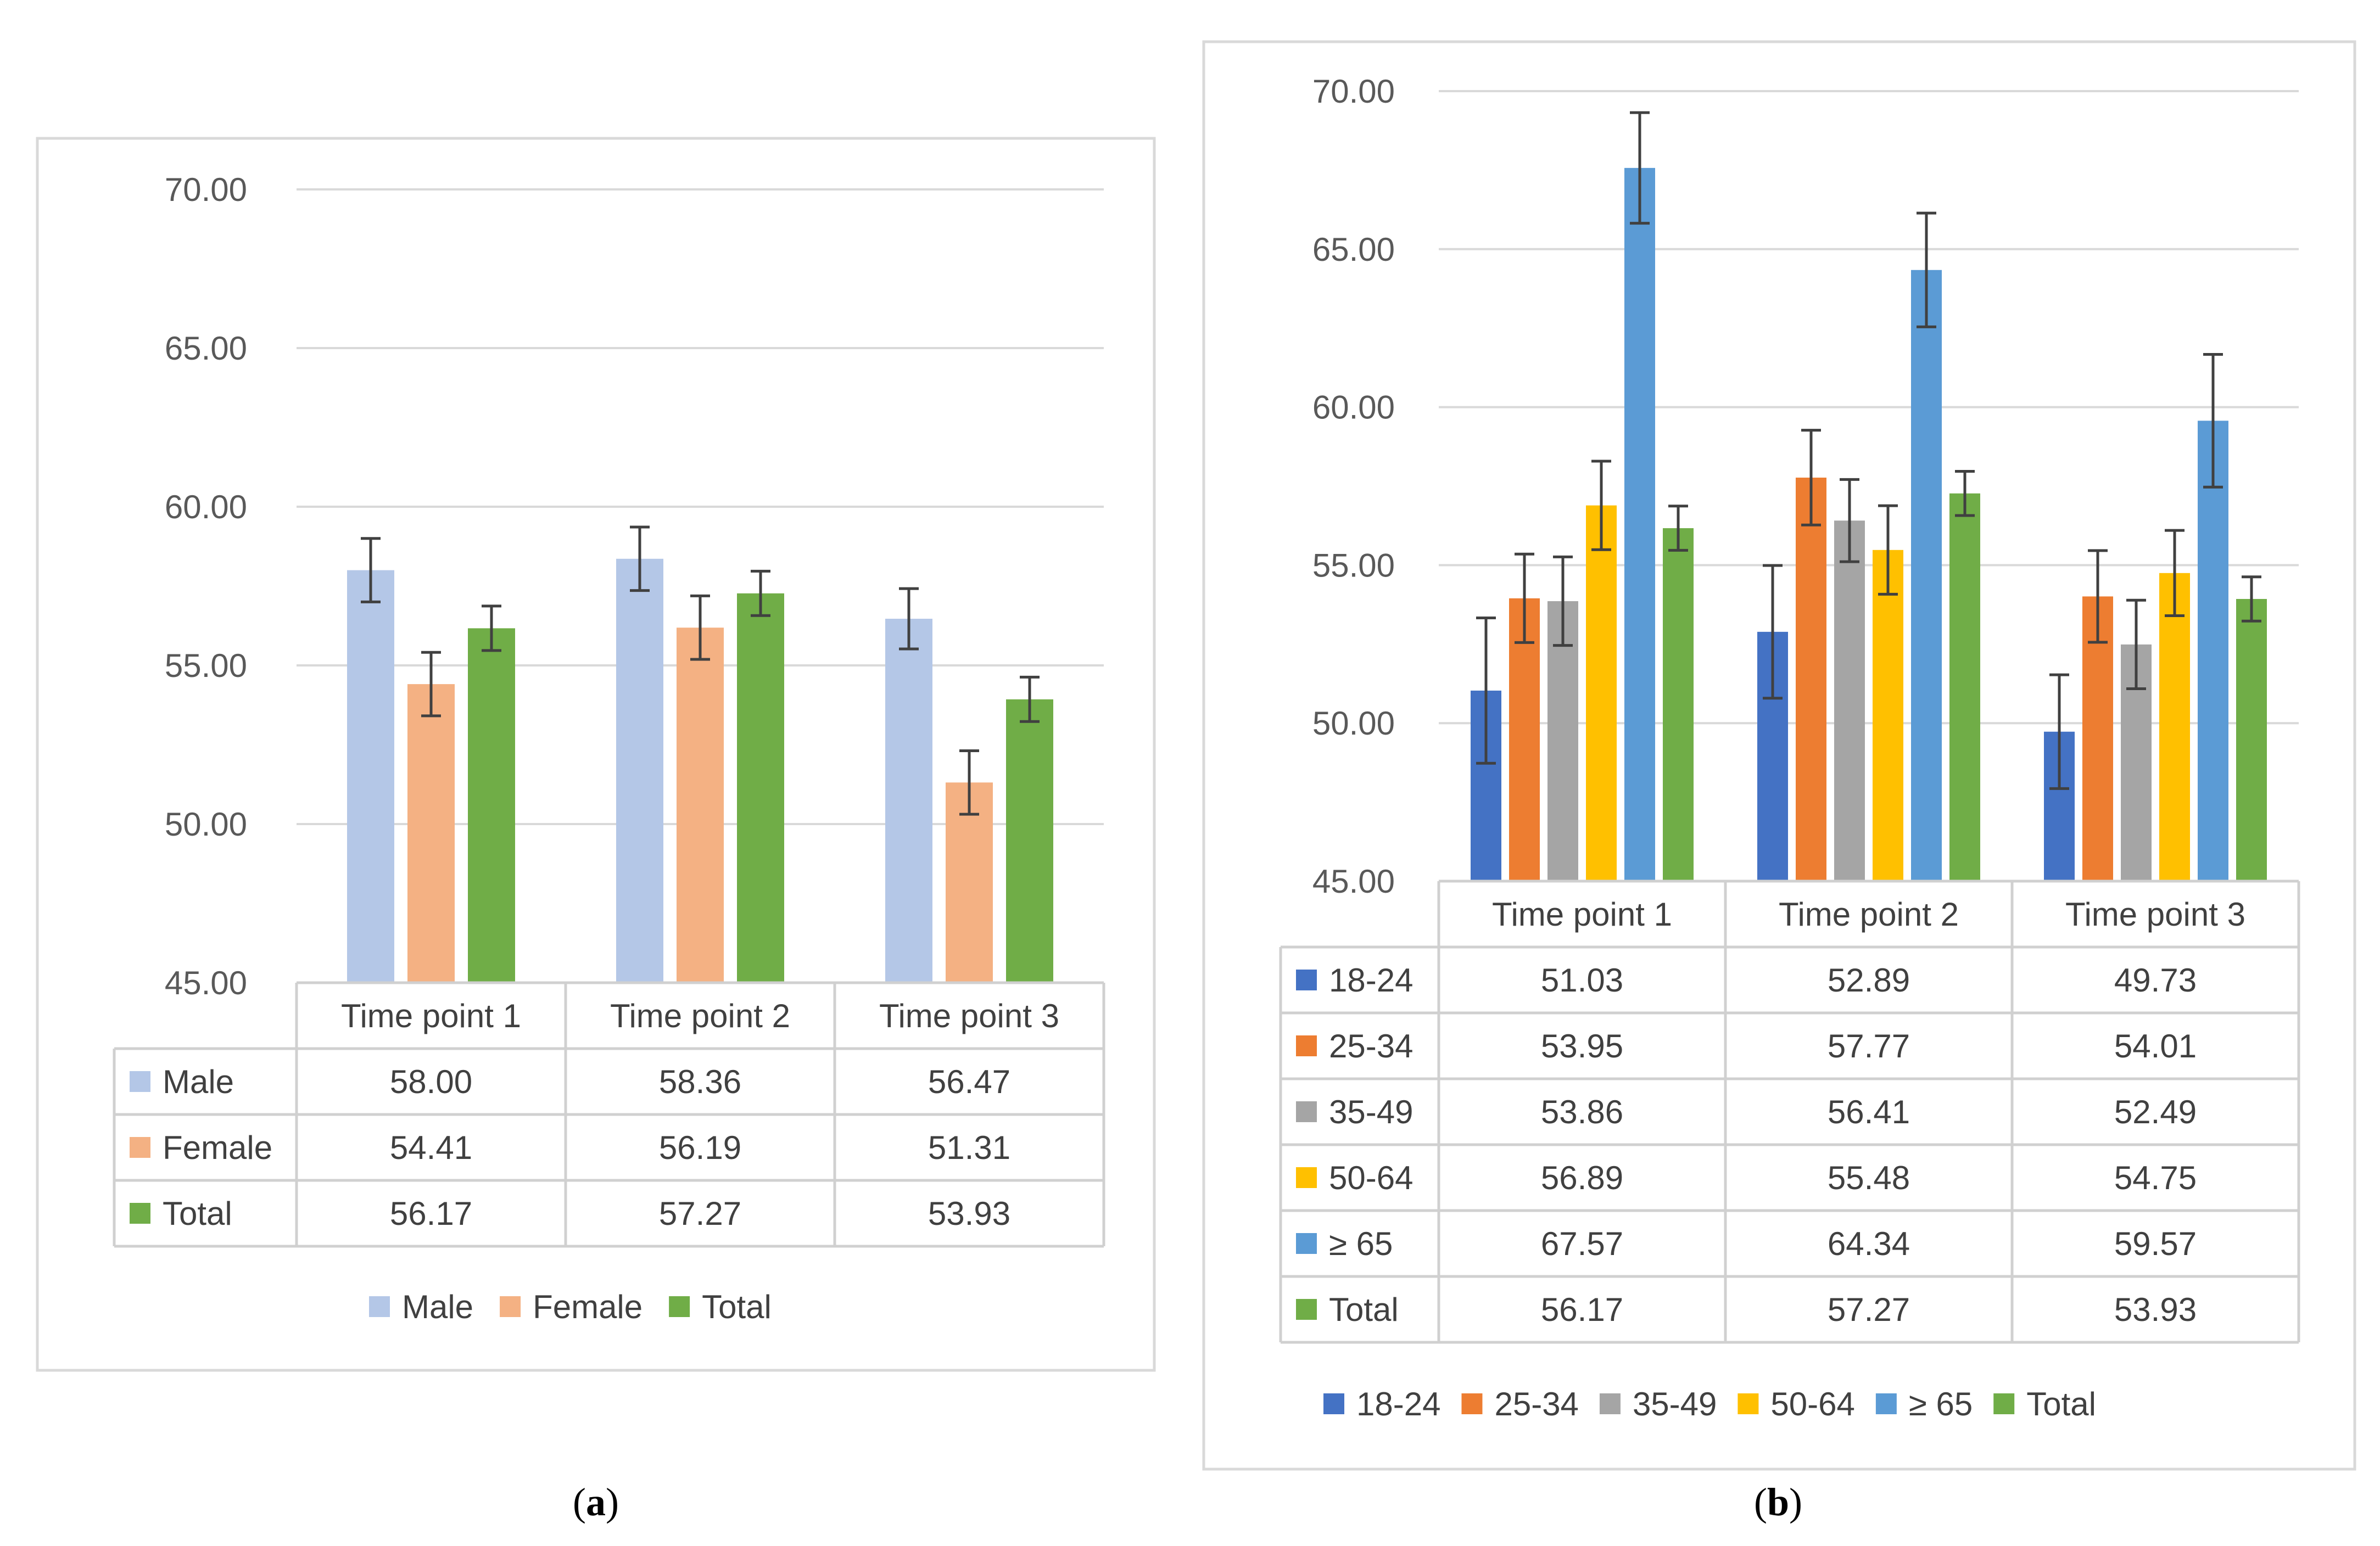 The image size is (2380, 1546). What do you see at coordinates (1353, 407) in the screenshot?
I see `panel-b-ytick-label: 60.00` at bounding box center [1353, 407].